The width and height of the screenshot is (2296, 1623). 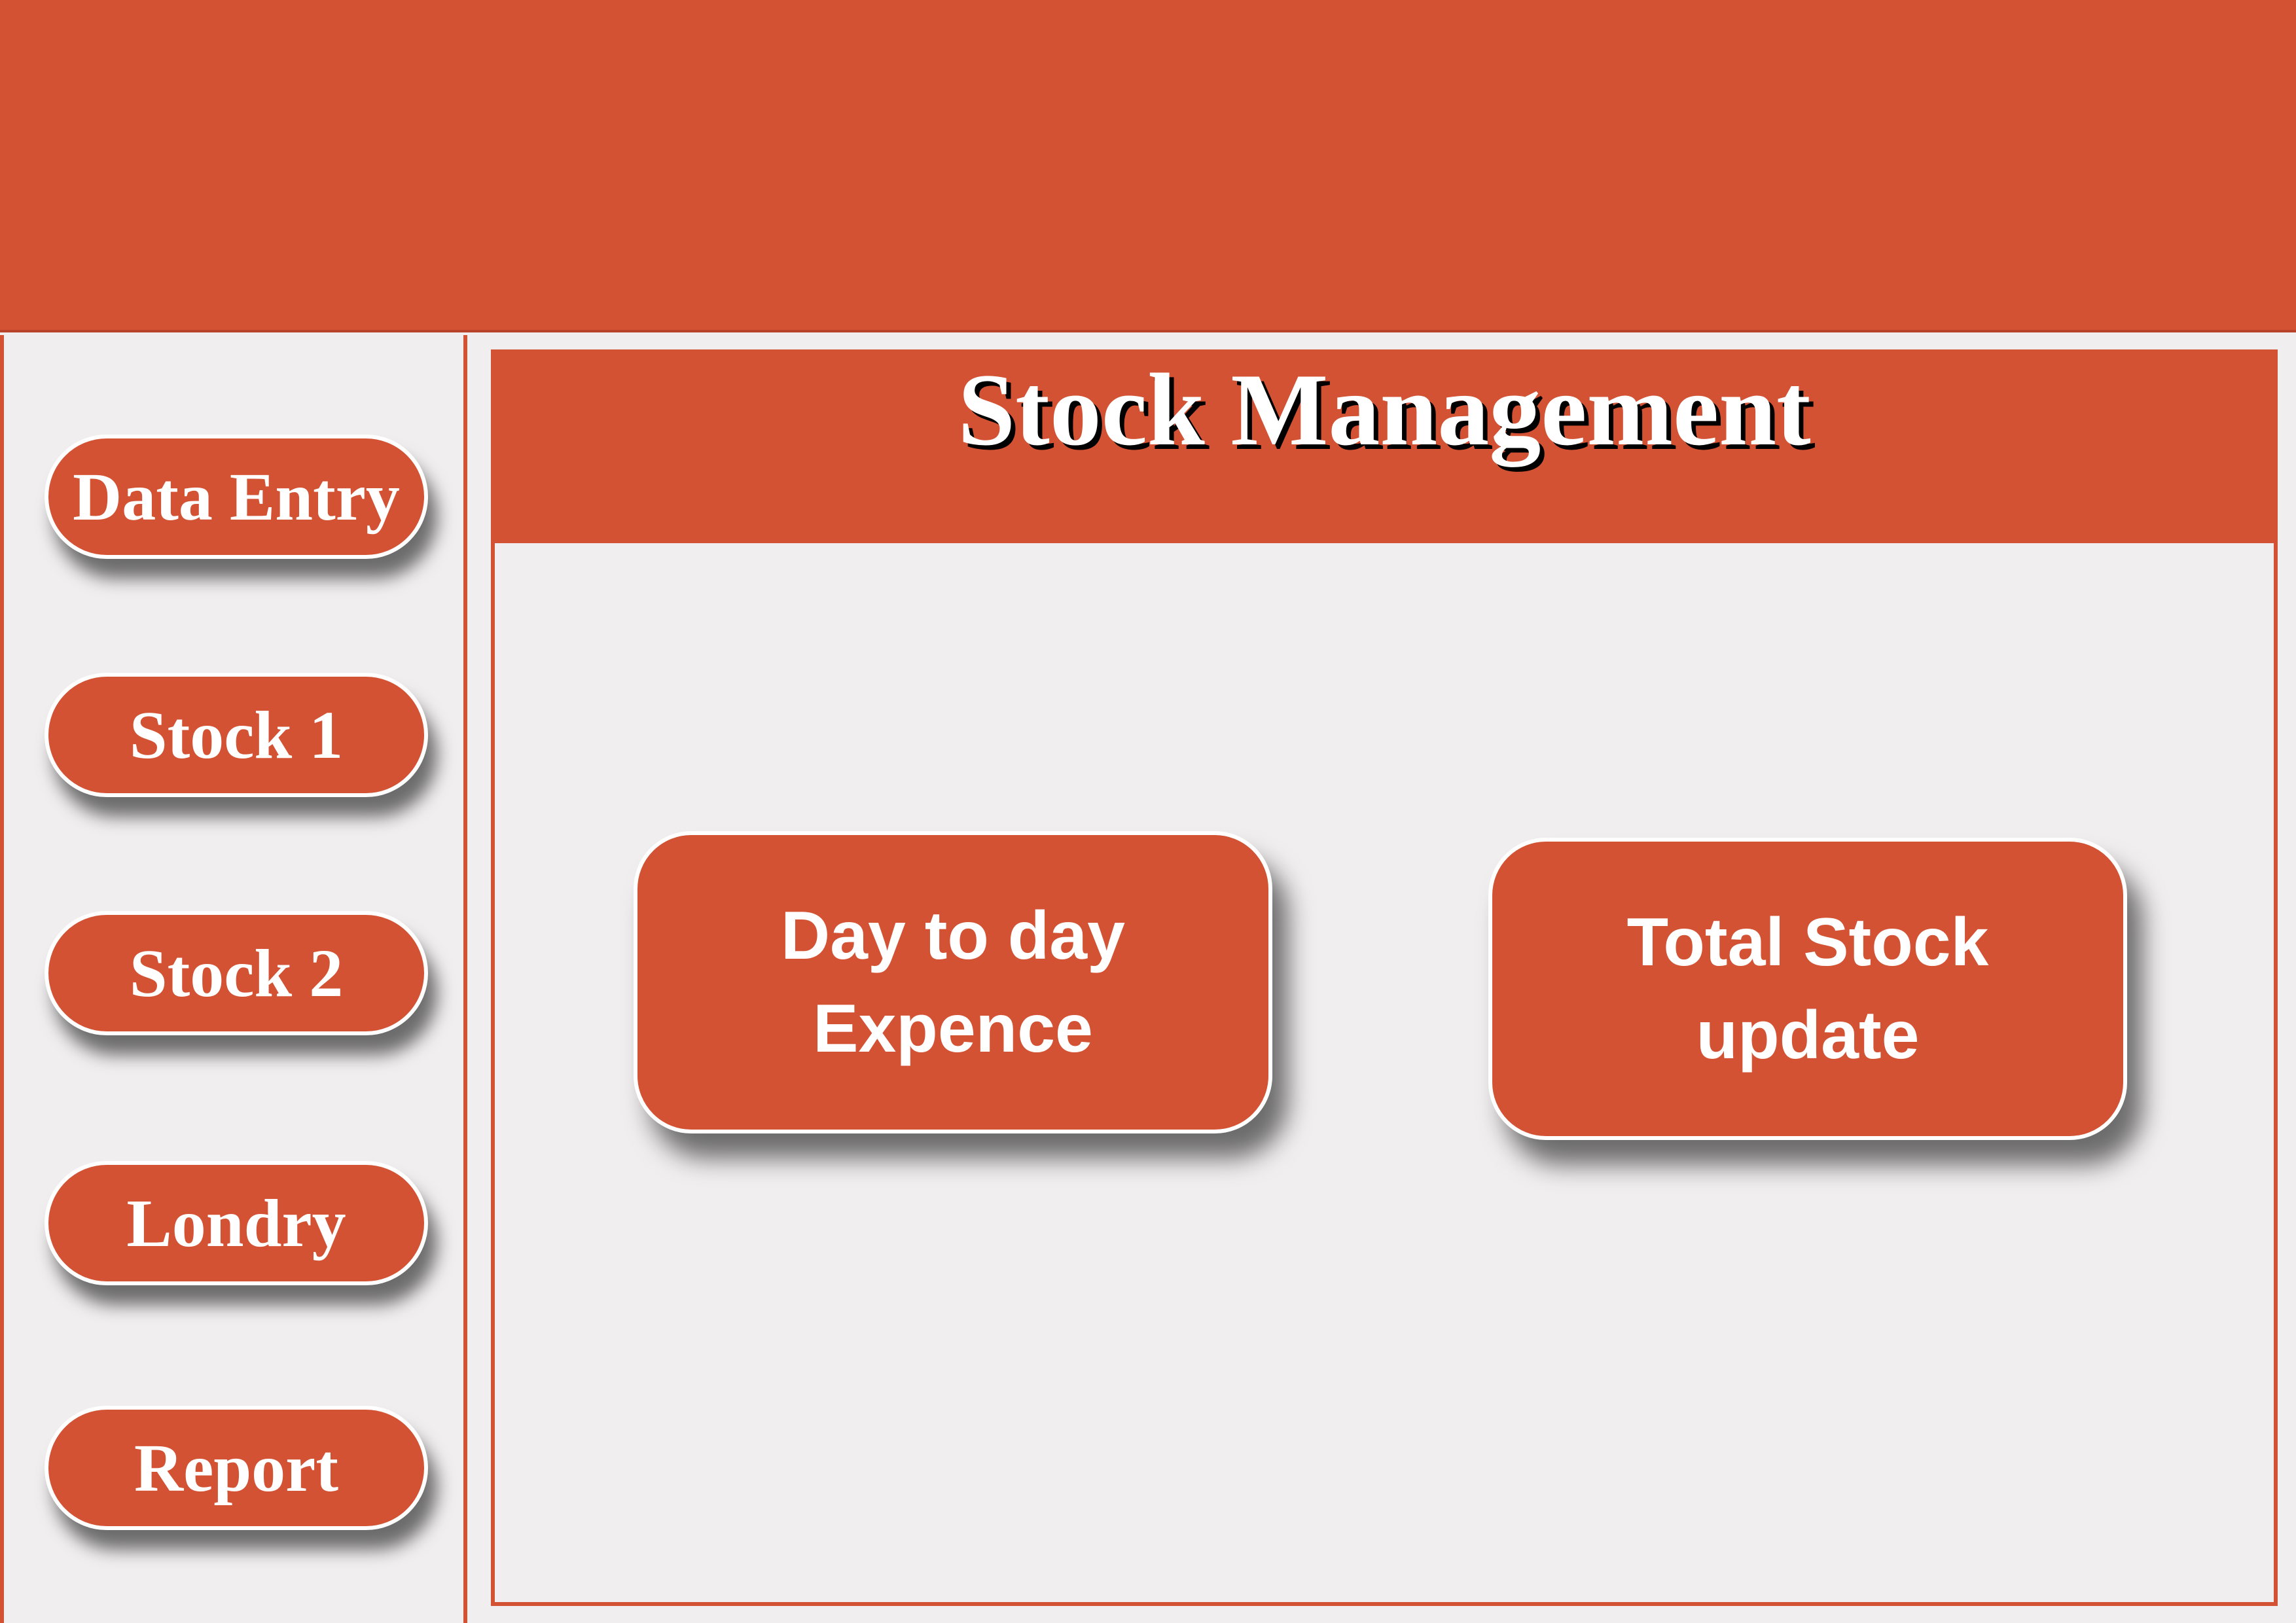 I want to click on data-entry-button: Data Entry, so click(x=236, y=497).